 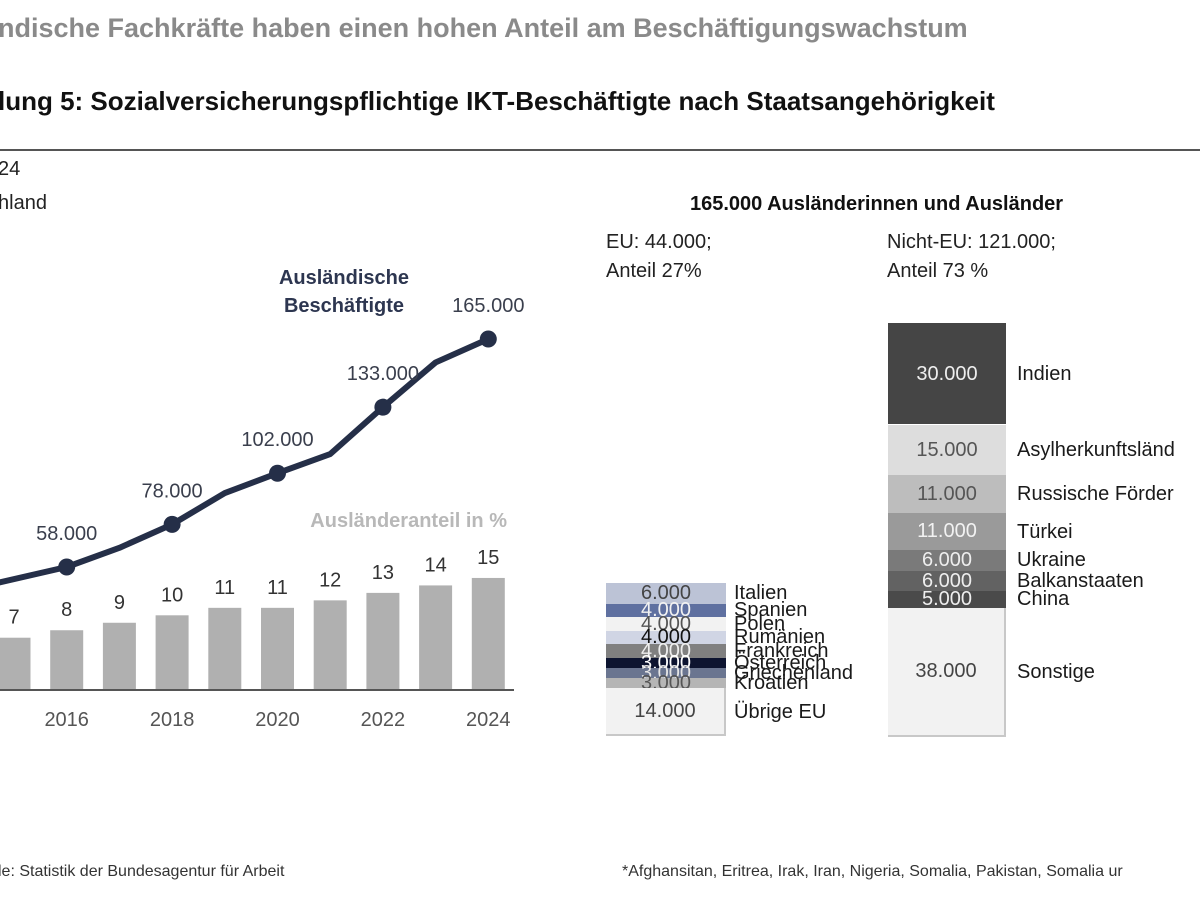 I want to click on segment-spanien: 4.000, so click(x=666, y=610).